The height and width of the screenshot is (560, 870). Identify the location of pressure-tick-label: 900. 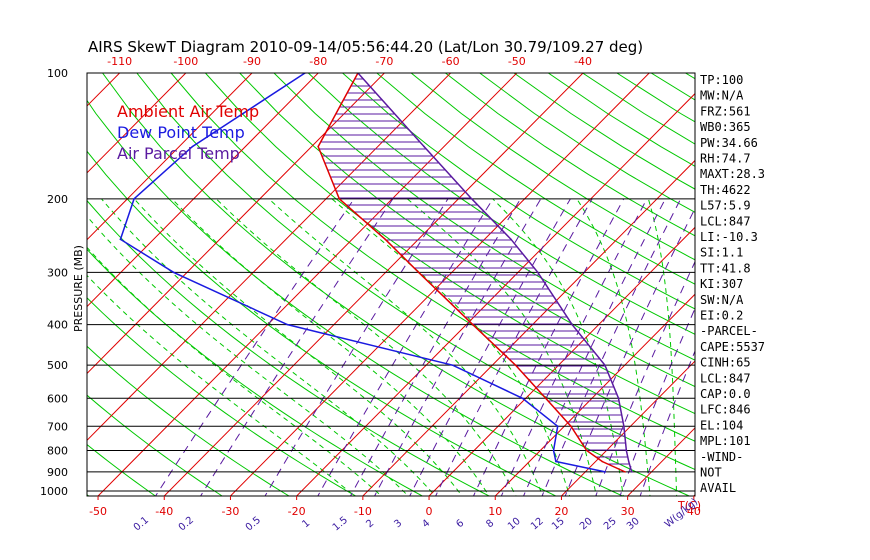
(57, 472).